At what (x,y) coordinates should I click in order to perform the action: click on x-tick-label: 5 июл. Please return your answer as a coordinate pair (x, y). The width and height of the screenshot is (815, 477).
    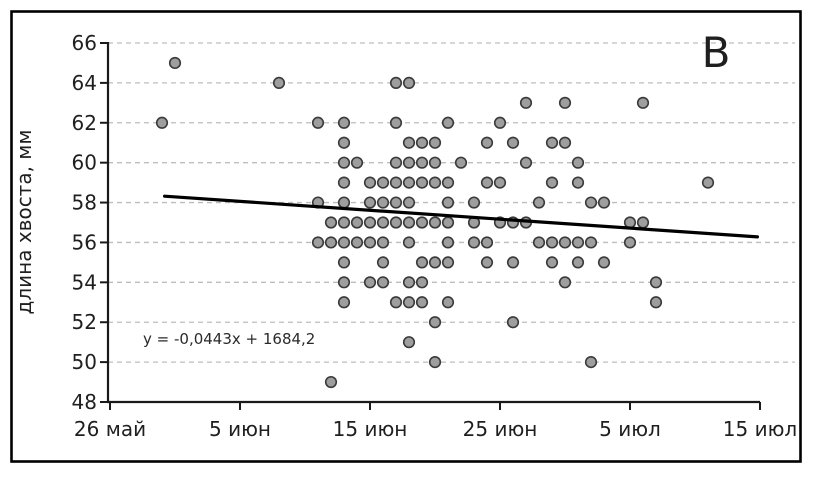
    Looking at the image, I should click on (630, 429).